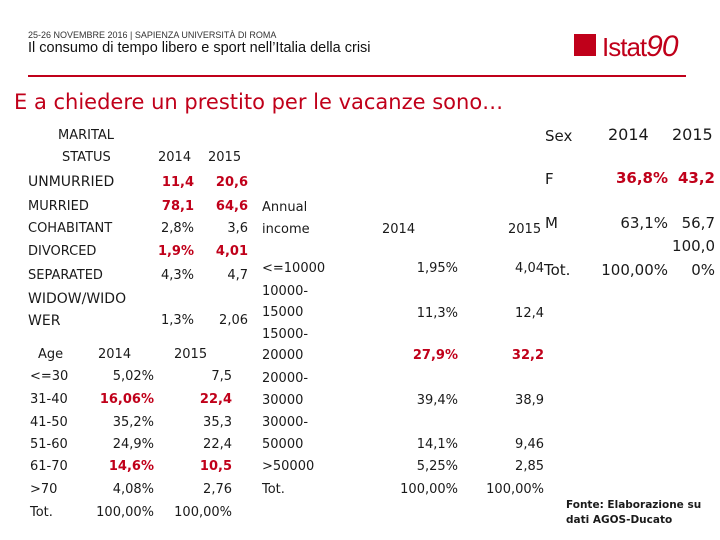  I want to click on sex-row-2015: 56,7, so click(698, 223).